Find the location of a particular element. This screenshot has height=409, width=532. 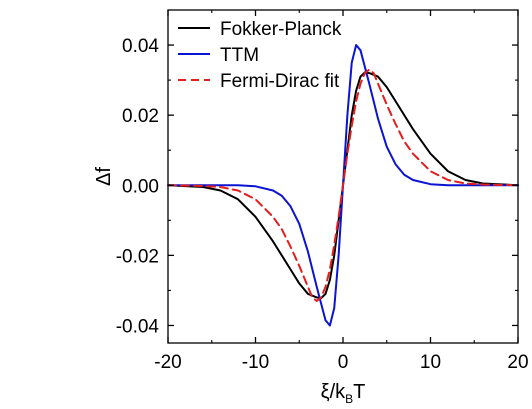

y-tick-label: 0.00 is located at coordinates (140, 186).